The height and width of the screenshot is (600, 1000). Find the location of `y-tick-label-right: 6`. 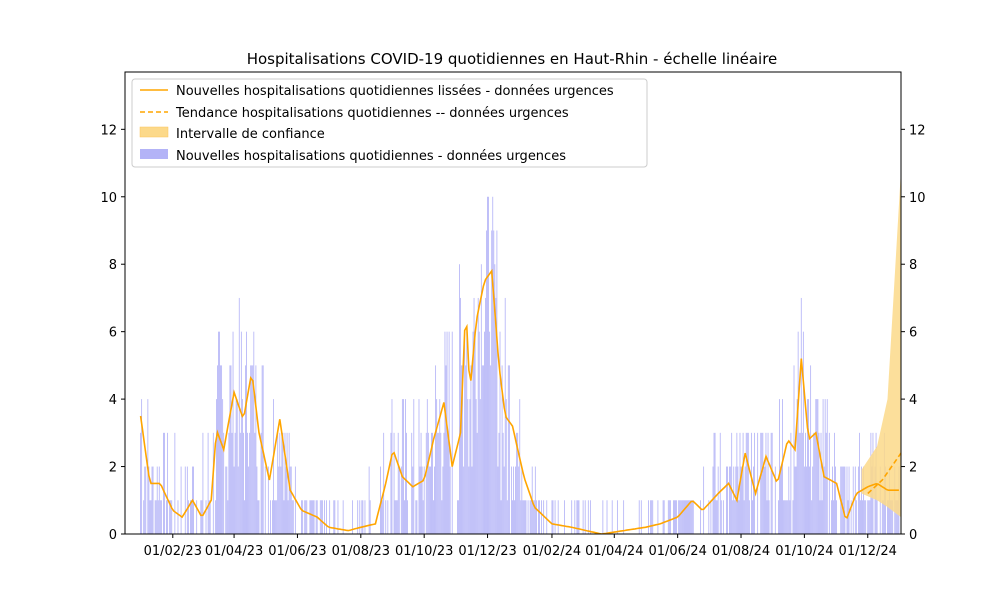

y-tick-label-right: 6 is located at coordinates (913, 333).